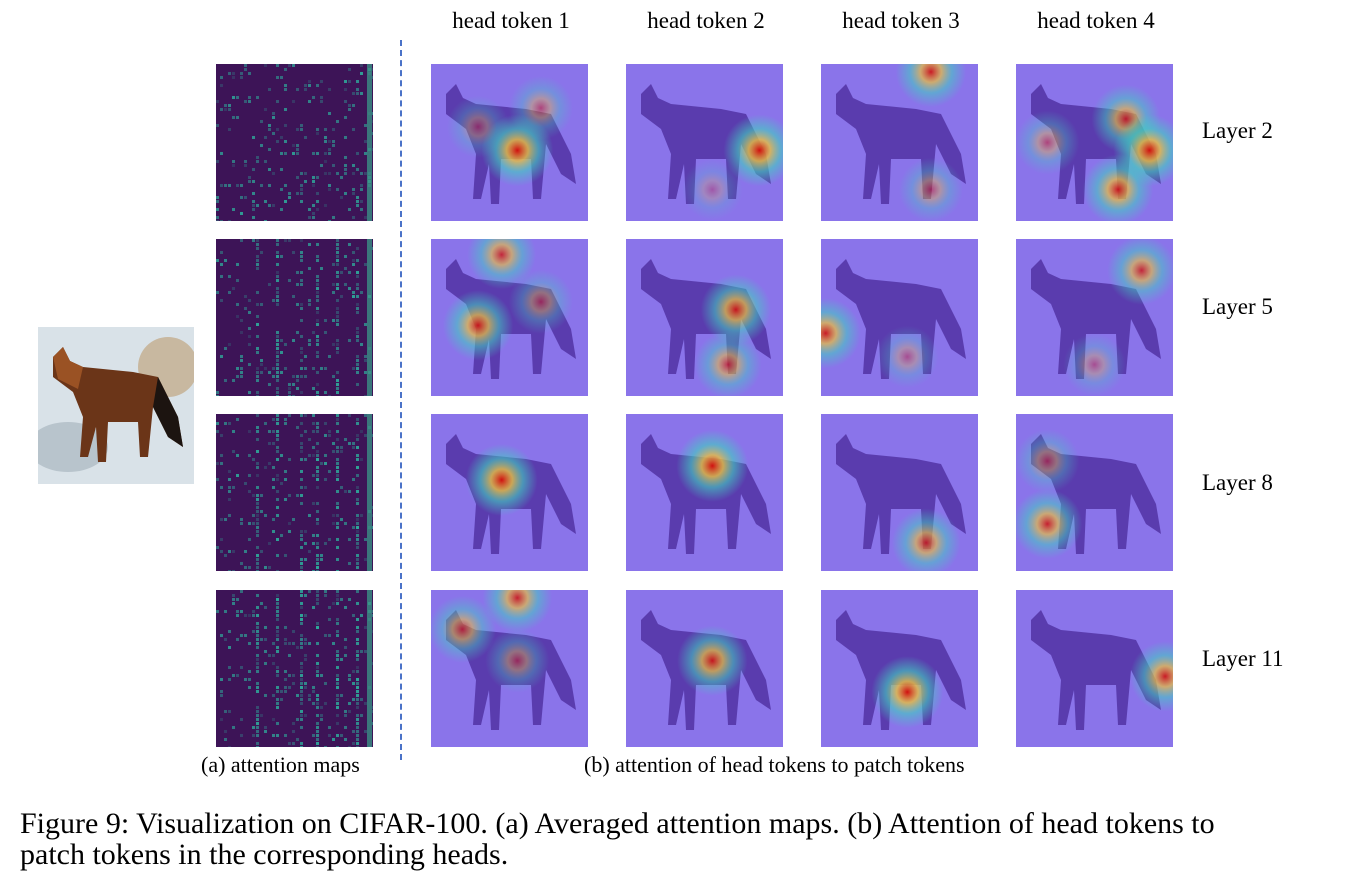 This screenshot has width=1368, height=892. I want to click on row-label-layer-5: Layer 5, so click(1237, 306).